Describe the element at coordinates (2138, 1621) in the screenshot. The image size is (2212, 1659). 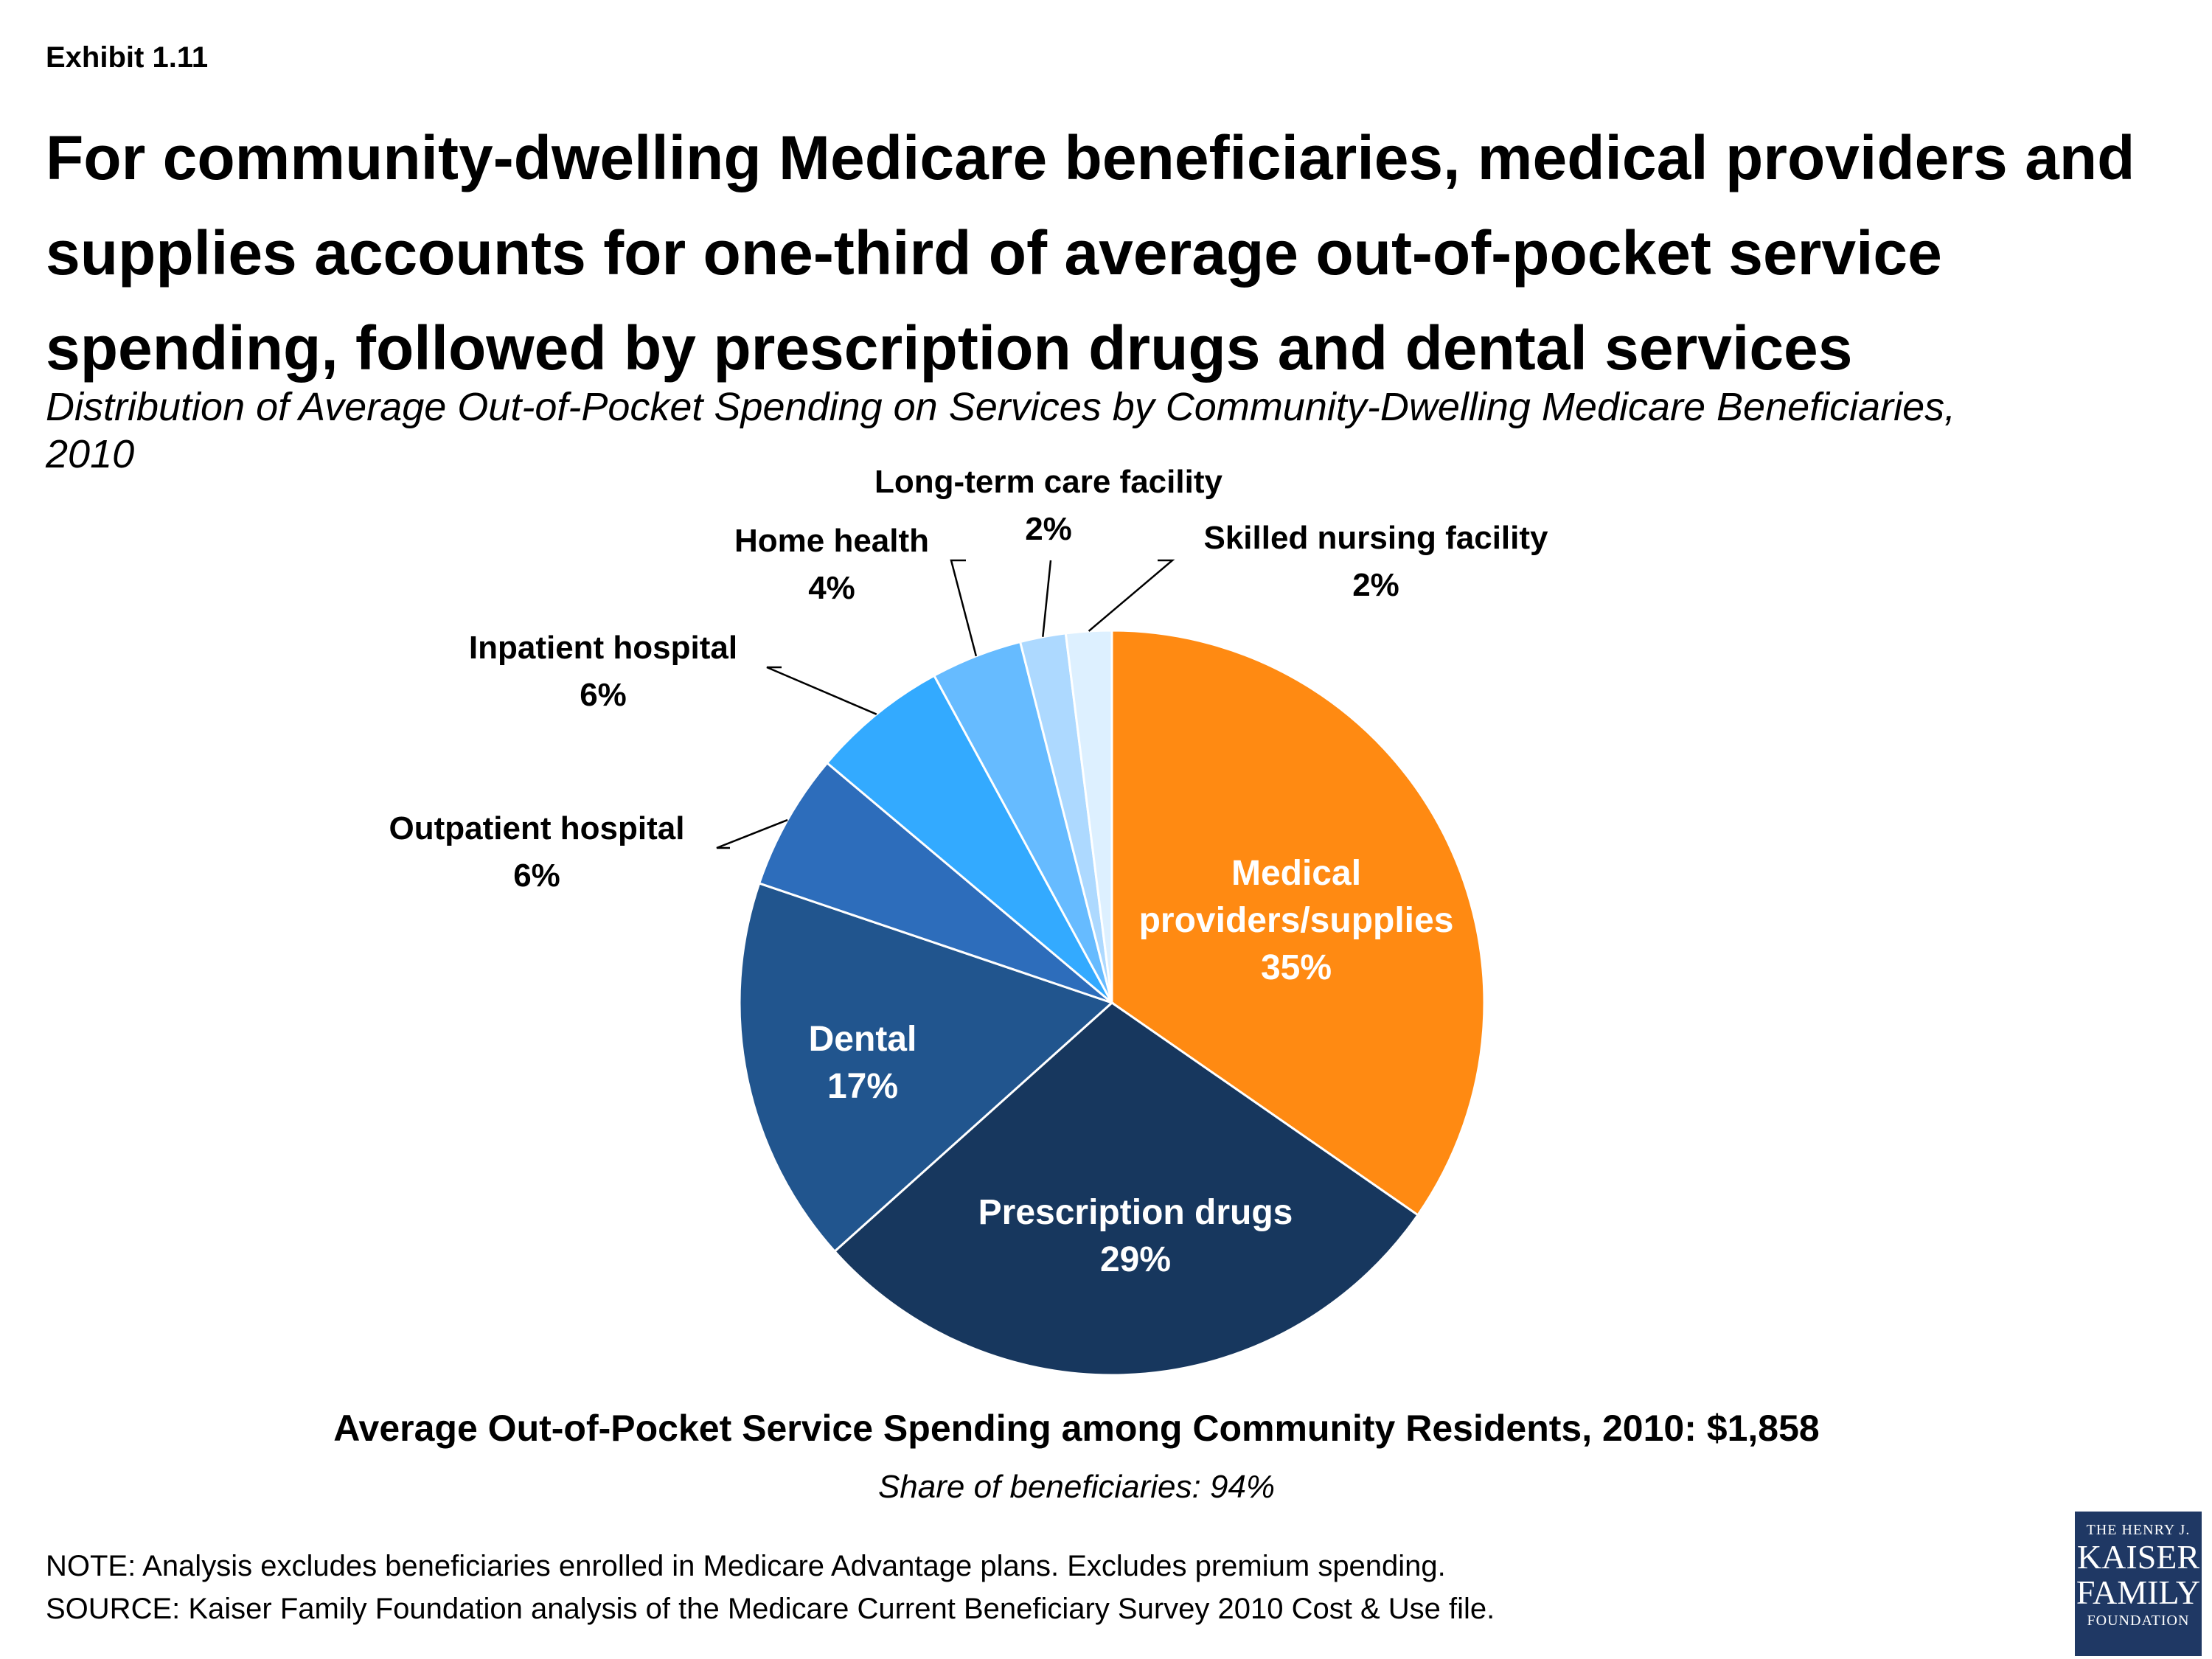
I see `logo-line-4: FOUNDATION` at that location.